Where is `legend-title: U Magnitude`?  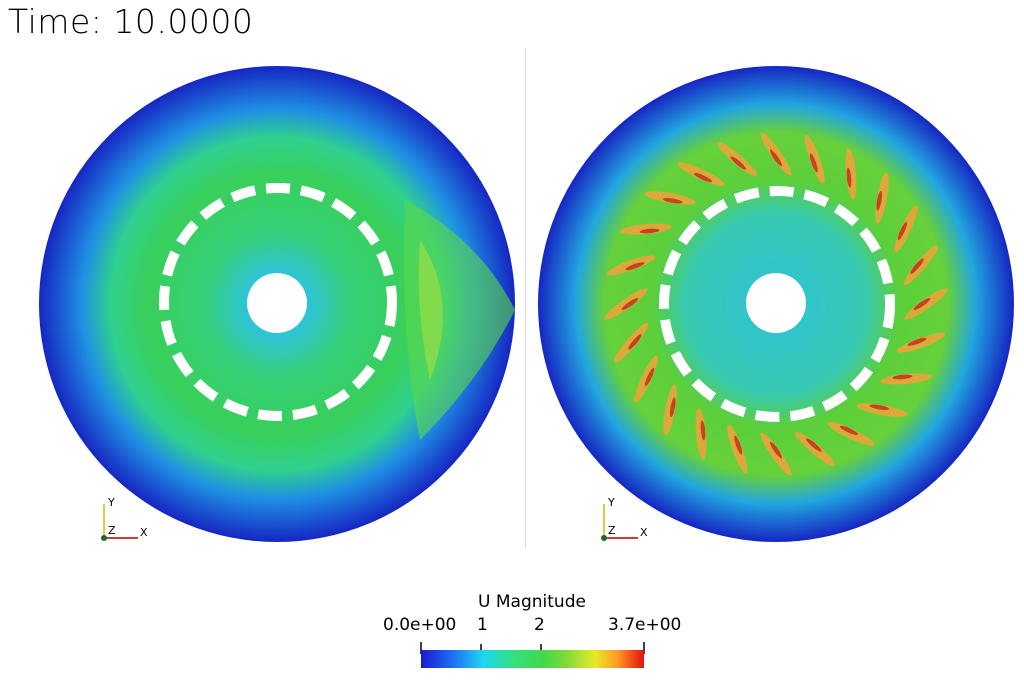
legend-title: U Magnitude is located at coordinates (532, 602).